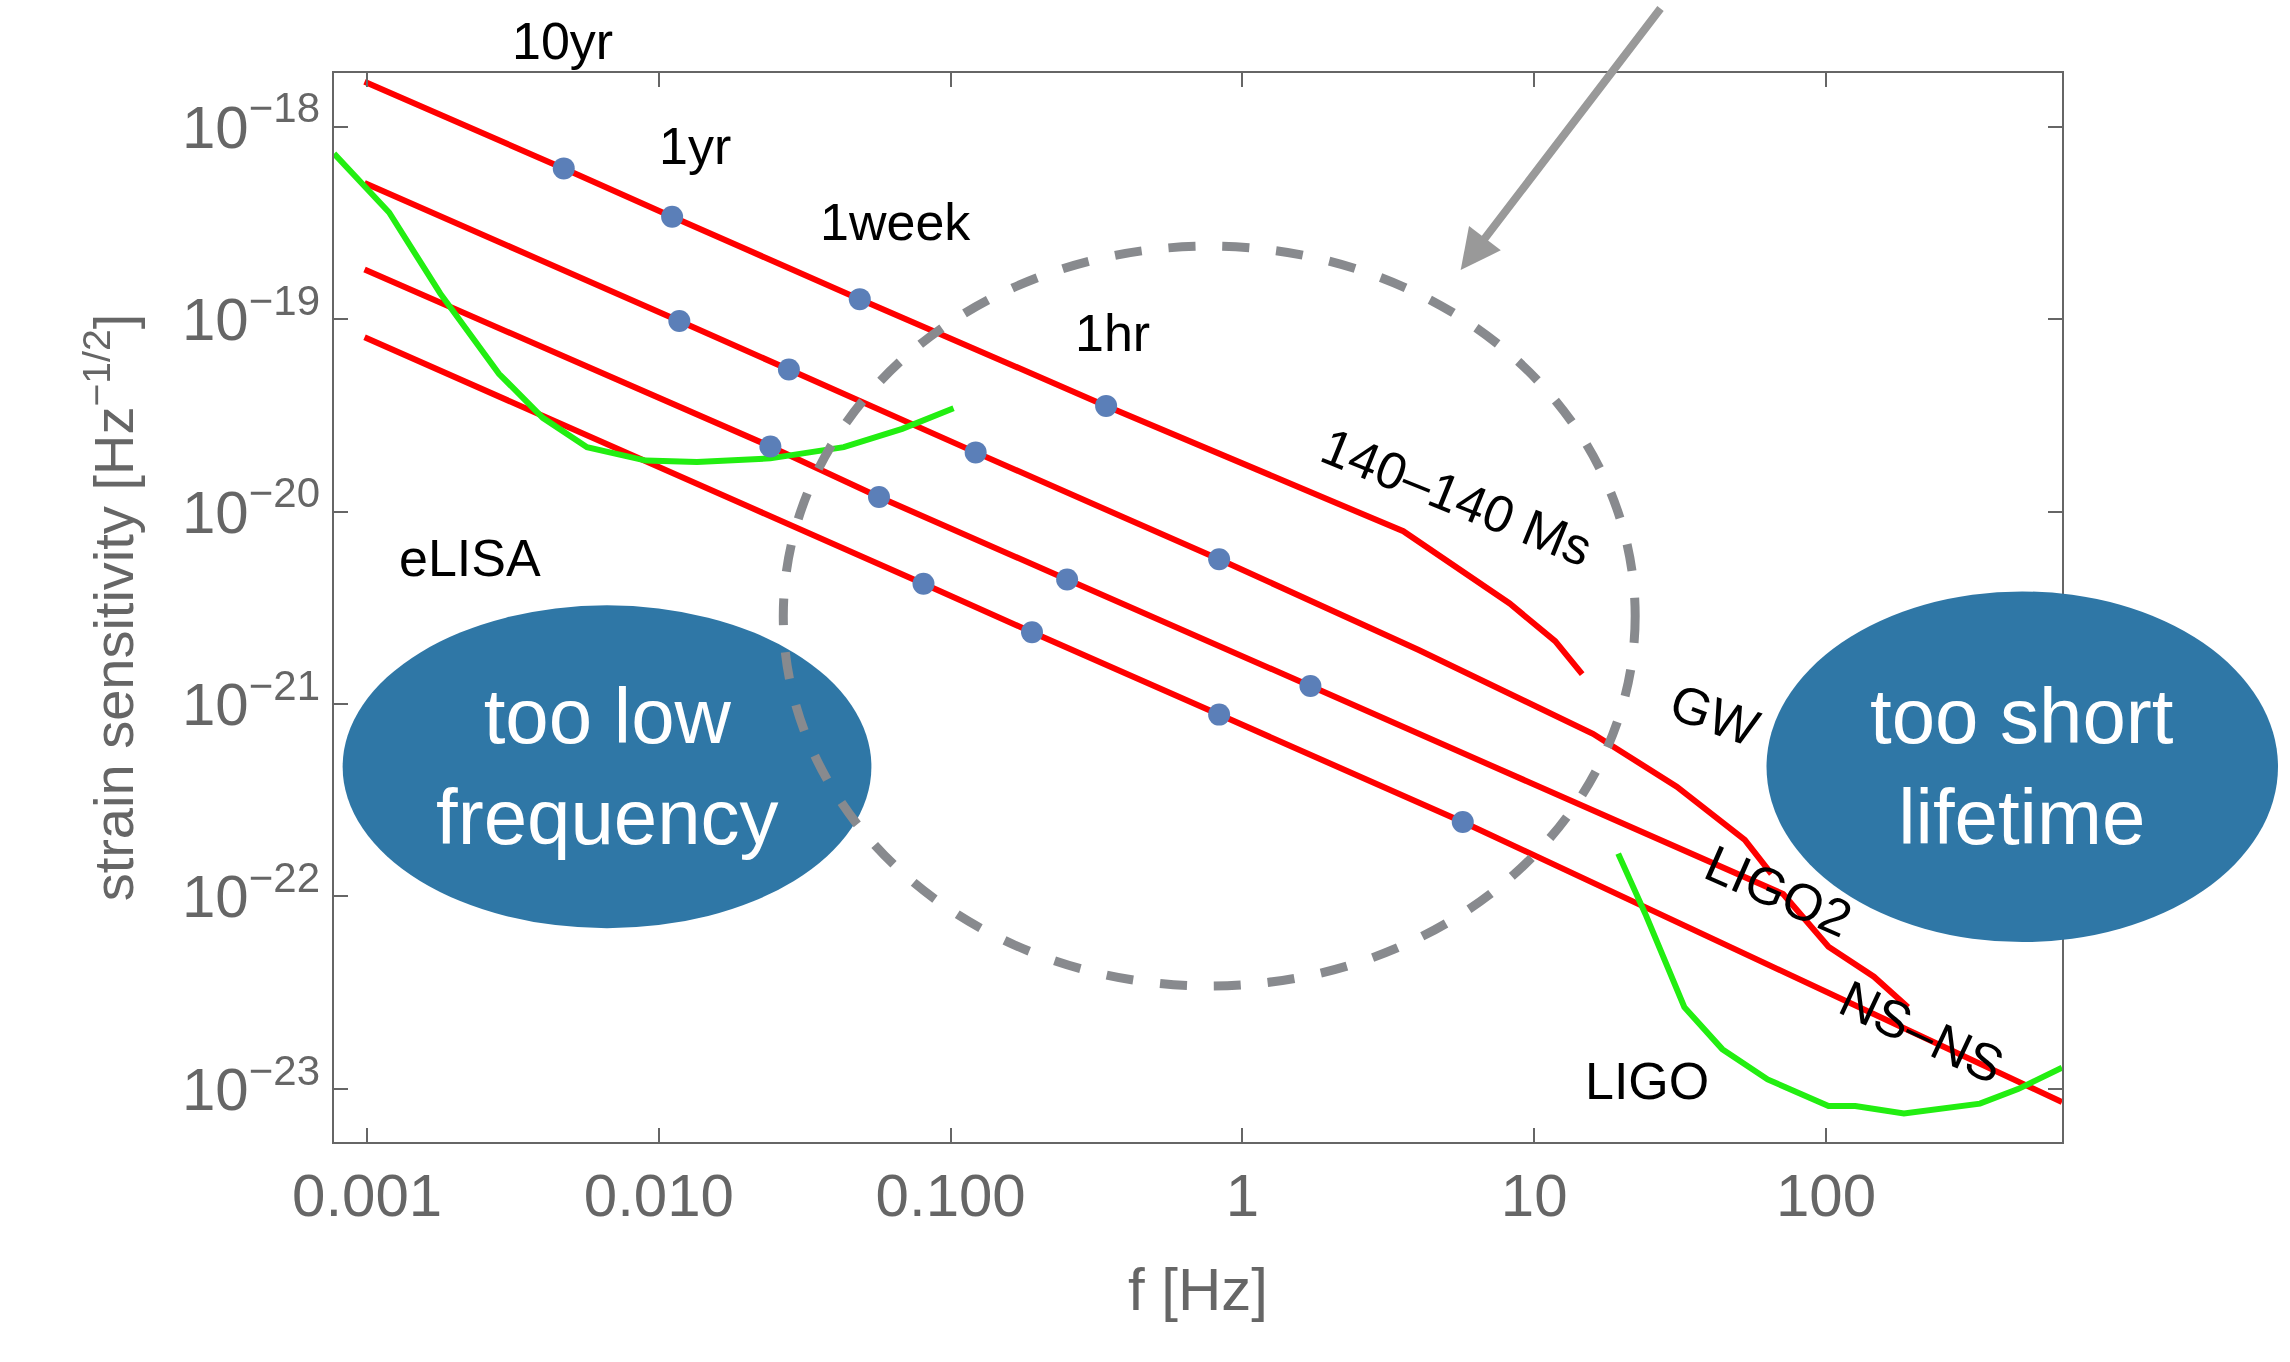  I want to click on y-tick-label: 10$^{−21}$, so click(251, 700).